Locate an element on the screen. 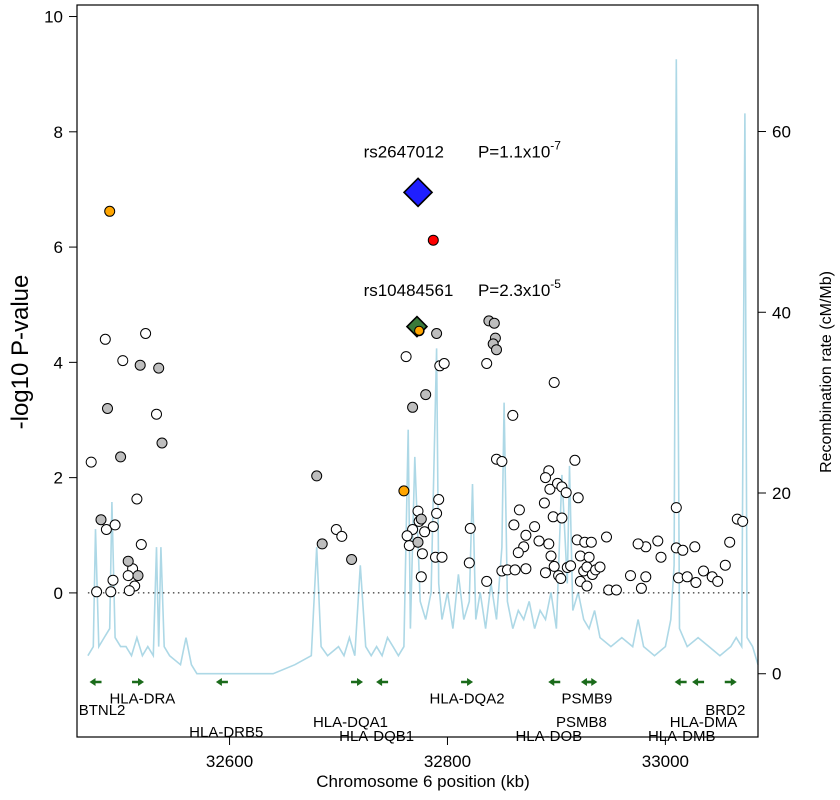 The height and width of the screenshot is (800, 840). snp-point-orange-overlay is located at coordinates (419, 330).